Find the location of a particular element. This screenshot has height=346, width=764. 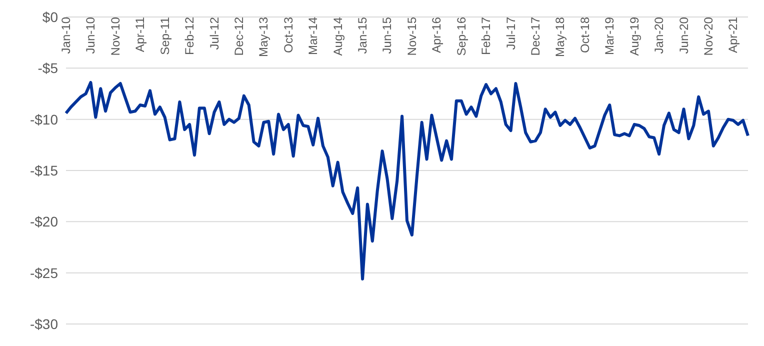

x-tick-label: Apr-11 is located at coordinates (140, 34).